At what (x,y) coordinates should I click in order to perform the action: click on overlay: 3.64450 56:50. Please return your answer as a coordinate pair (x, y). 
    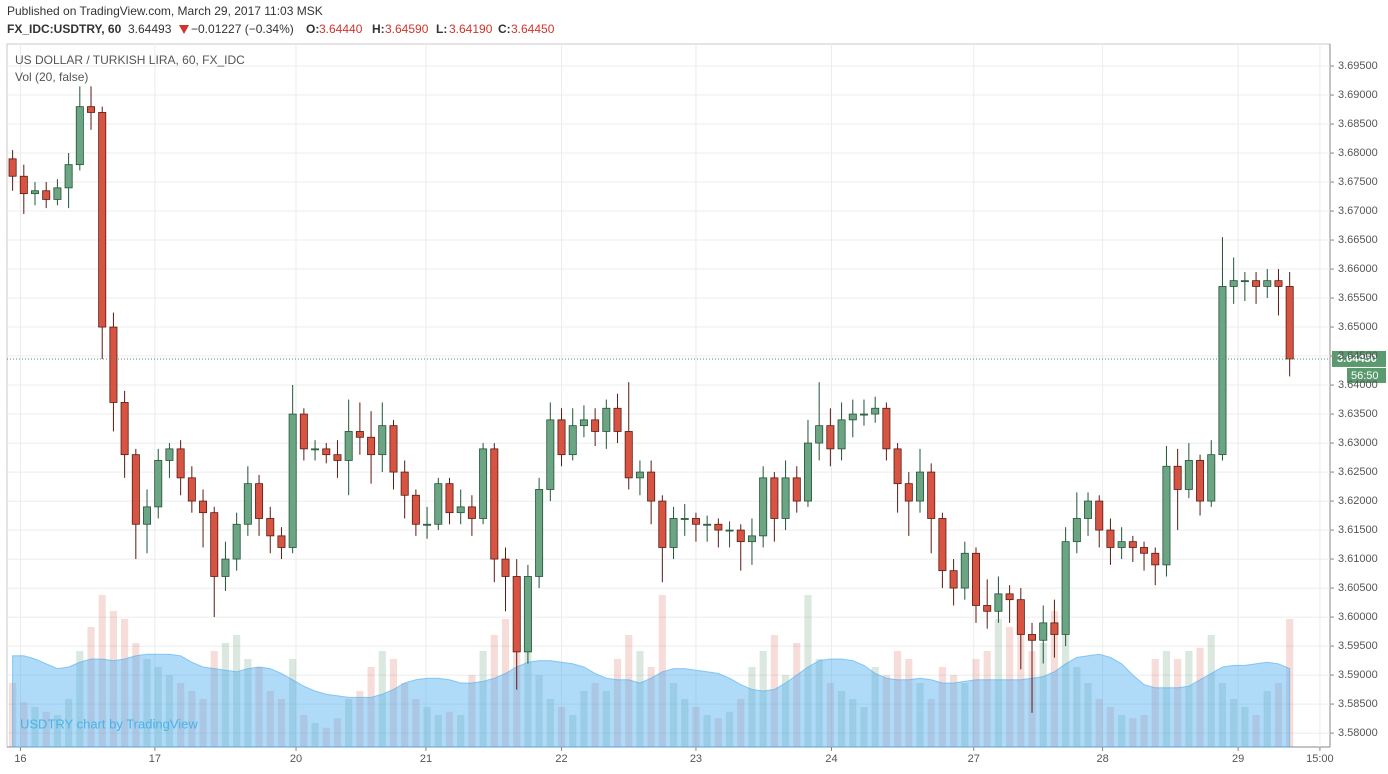
    Looking at the image, I should click on (696, 366).